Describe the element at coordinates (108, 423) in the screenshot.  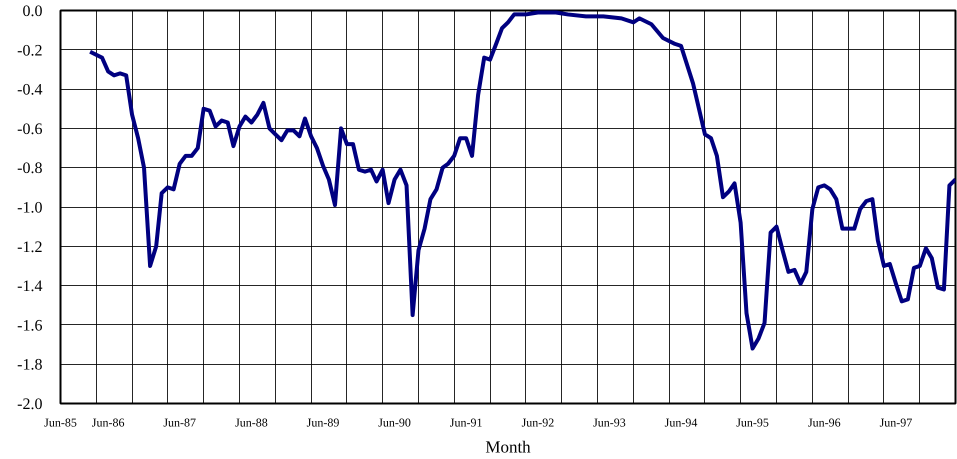
I see `x-tick-label: Jun-86` at that location.